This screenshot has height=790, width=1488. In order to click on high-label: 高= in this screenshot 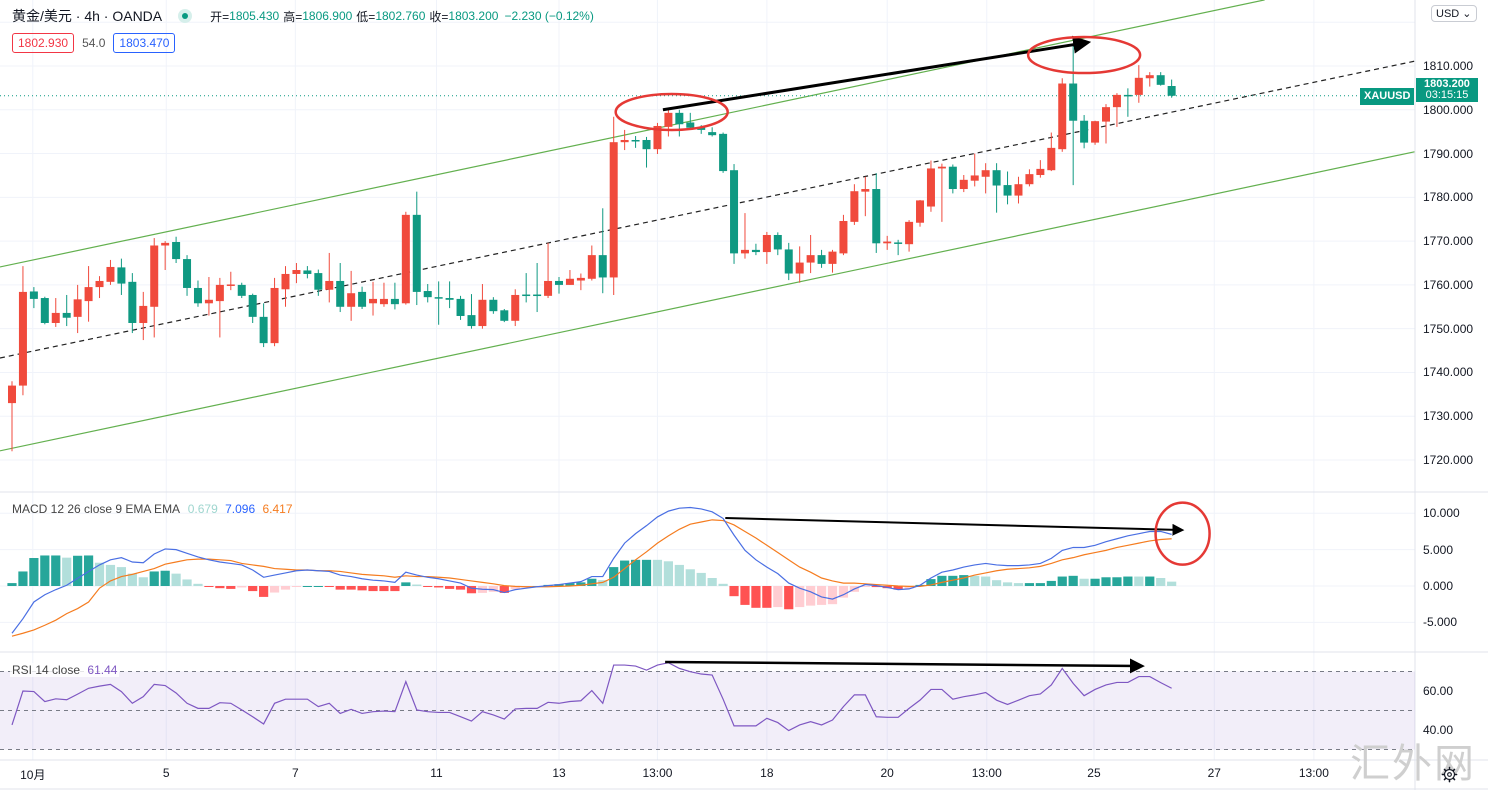, I will do `click(293, 16)`.